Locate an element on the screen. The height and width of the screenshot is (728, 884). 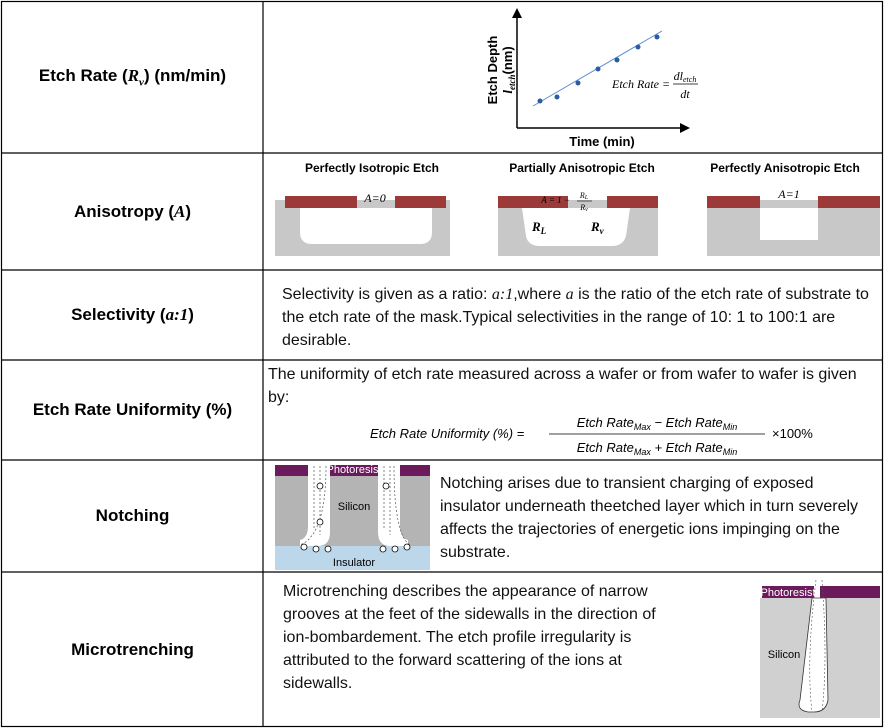
denominator-subscript: v is located at coordinates (586, 210).